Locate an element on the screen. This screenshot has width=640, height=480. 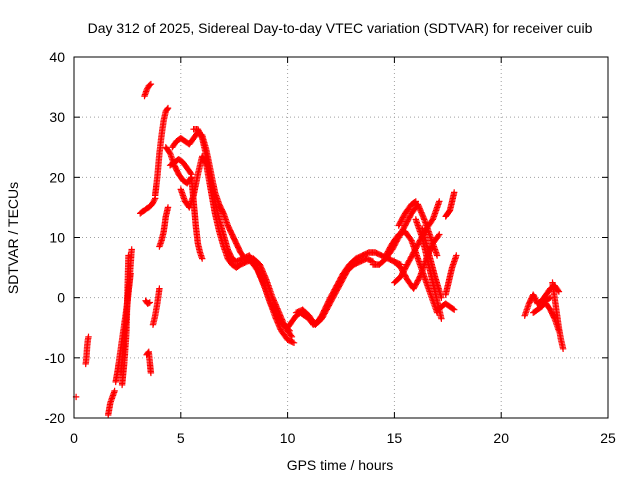
series-s15 is located at coordinates (180, 167).